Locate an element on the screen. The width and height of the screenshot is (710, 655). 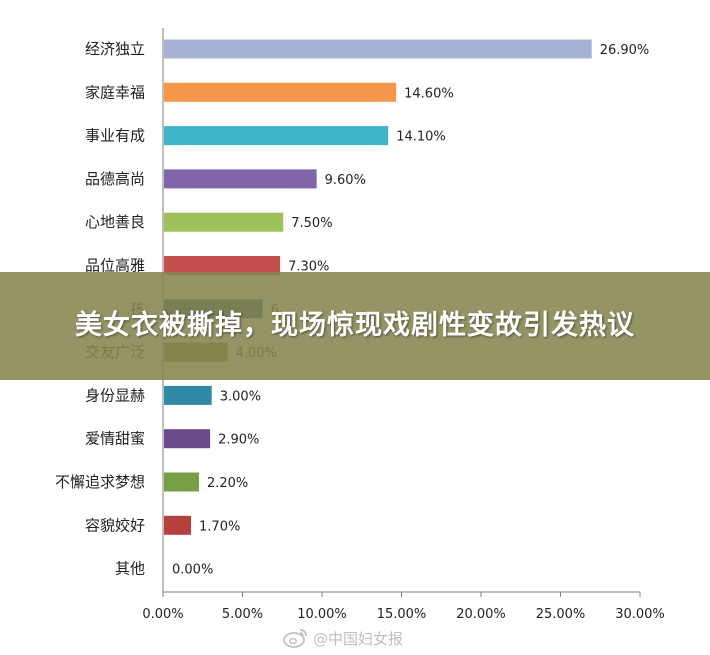
value-label-11: 1.70% is located at coordinates (219, 526).